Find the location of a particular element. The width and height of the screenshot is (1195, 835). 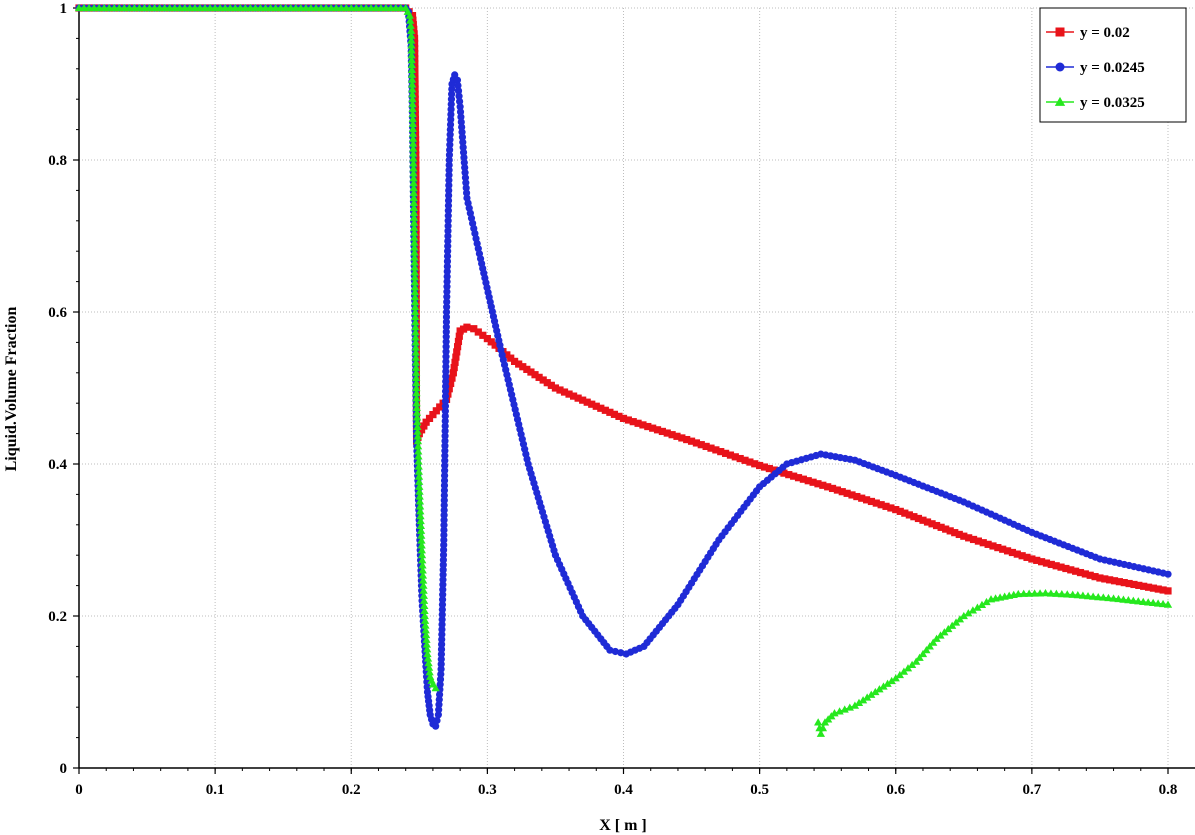

legend-item: y = 0.0325 is located at coordinates (1095, 103).